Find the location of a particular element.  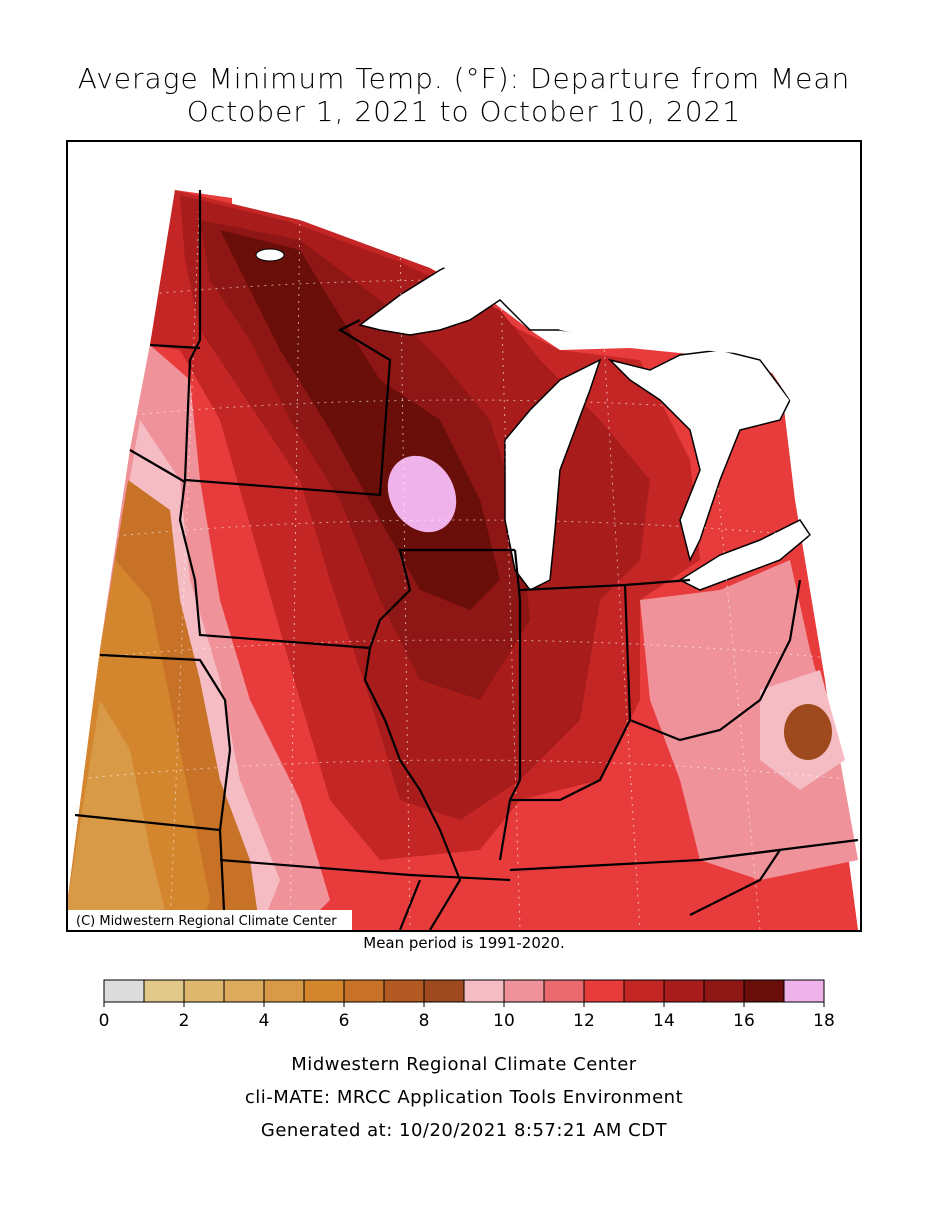

copyright-box is located at coordinates (210, 920).